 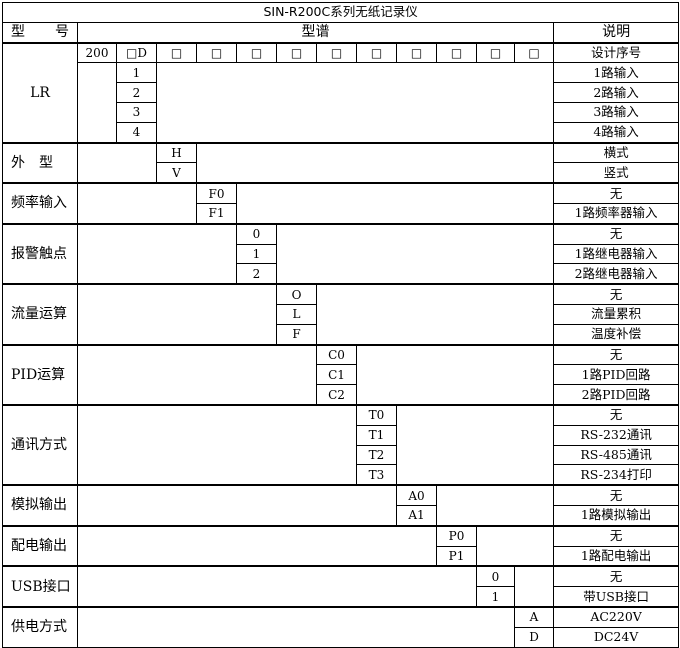 I want to click on table-row: A1 1路模拟输出, so click(x=341, y=515).